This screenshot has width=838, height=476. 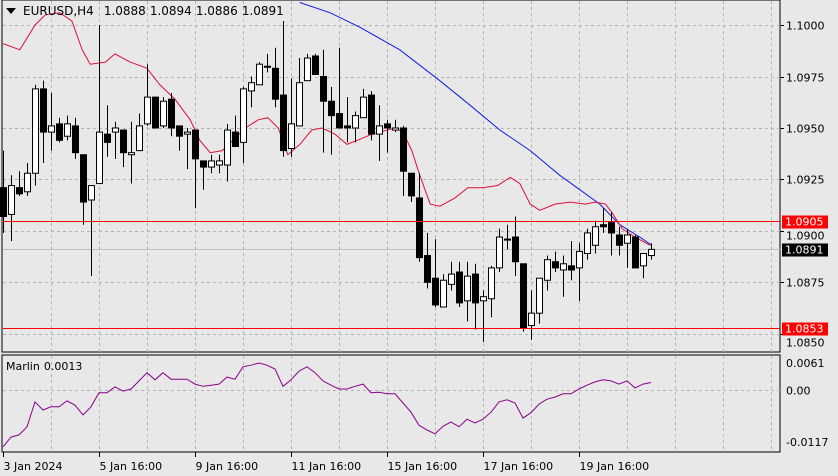 What do you see at coordinates (423, 466) in the screenshot?
I see `time-axis-label: 15 Jan 16:00` at bounding box center [423, 466].